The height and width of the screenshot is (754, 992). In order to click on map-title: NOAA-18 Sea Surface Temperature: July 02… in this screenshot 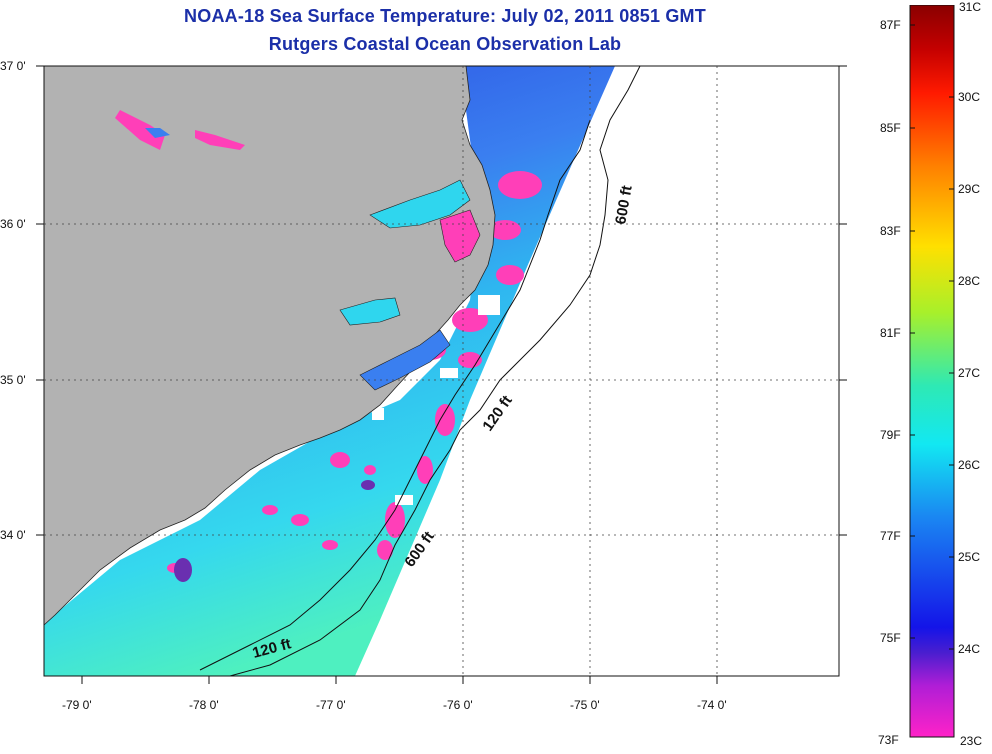, I will do `click(445, 16)`.